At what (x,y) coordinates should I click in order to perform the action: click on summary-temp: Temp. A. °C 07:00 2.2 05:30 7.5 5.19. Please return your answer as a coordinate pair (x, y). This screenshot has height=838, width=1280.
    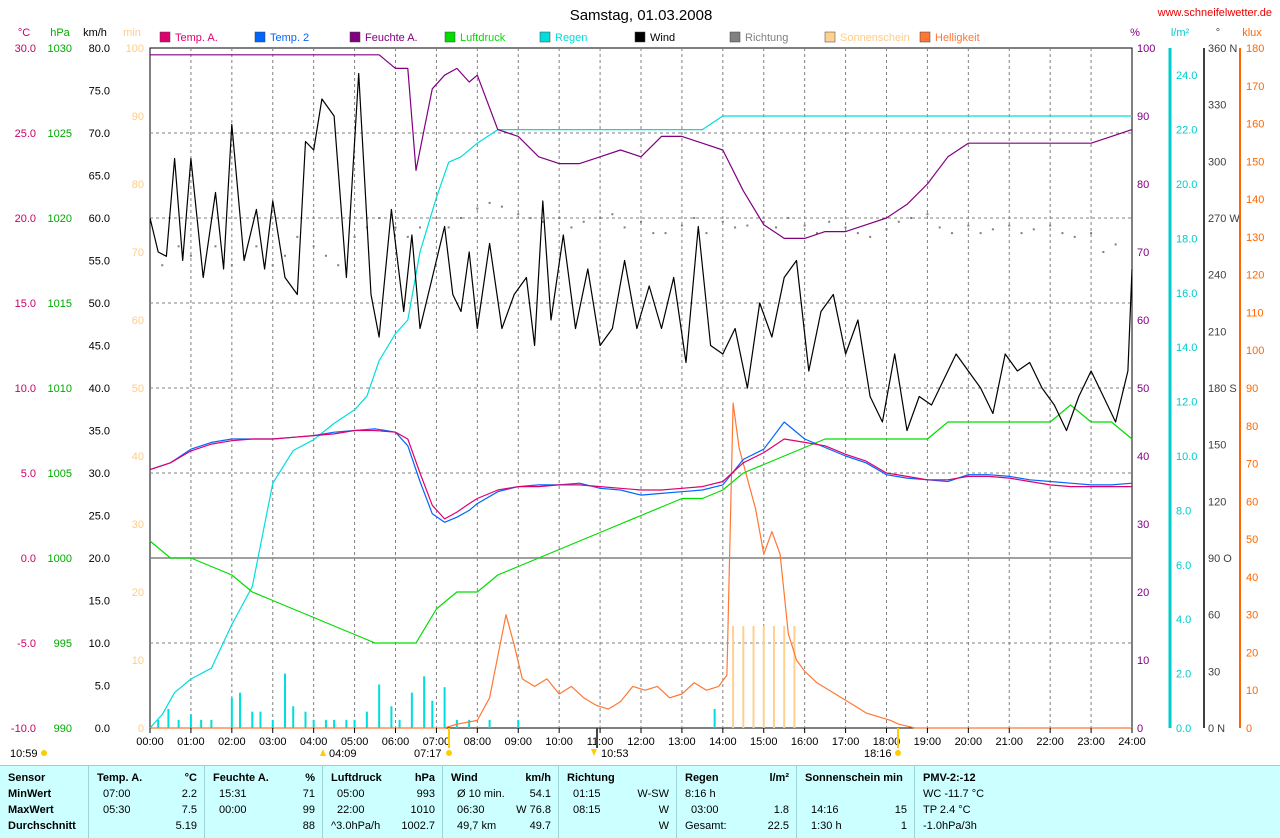
    Looking at the image, I should click on (146, 802).